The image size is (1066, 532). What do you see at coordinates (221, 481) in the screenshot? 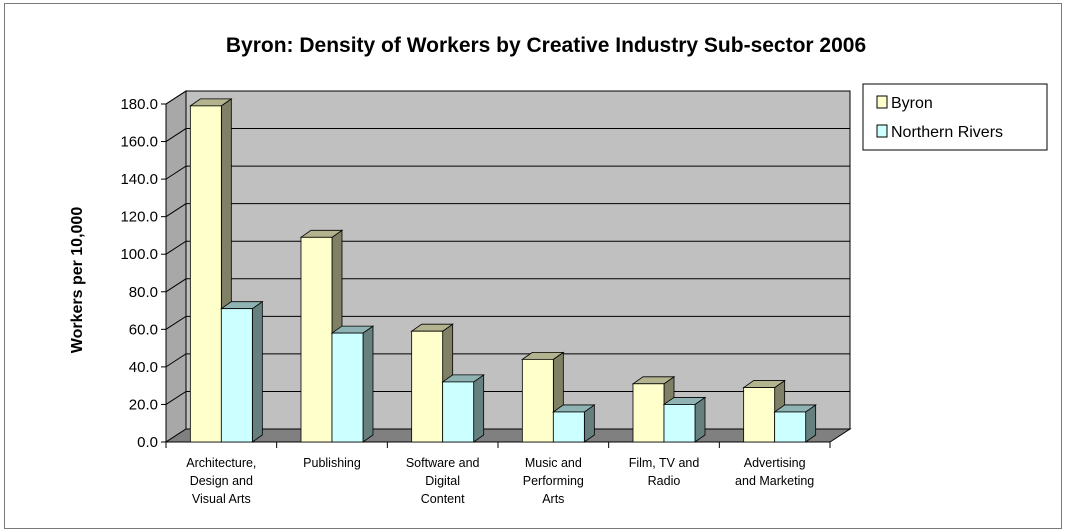
I see `x-category-label: Design and` at bounding box center [221, 481].